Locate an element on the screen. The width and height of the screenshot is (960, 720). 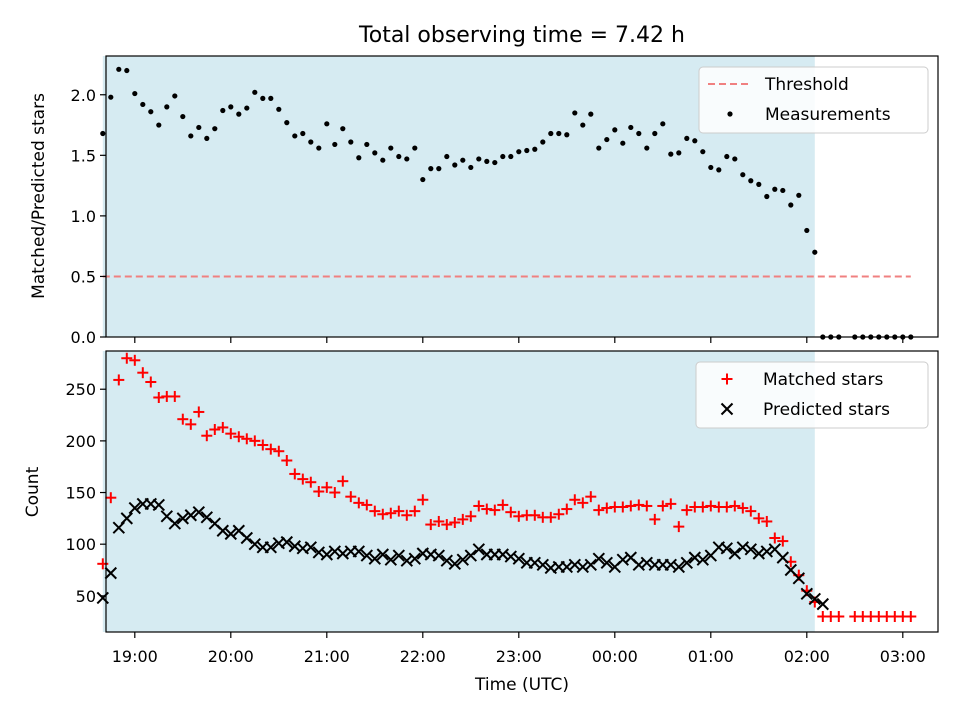
x-tick-label: 02:00 is located at coordinates (807, 656).